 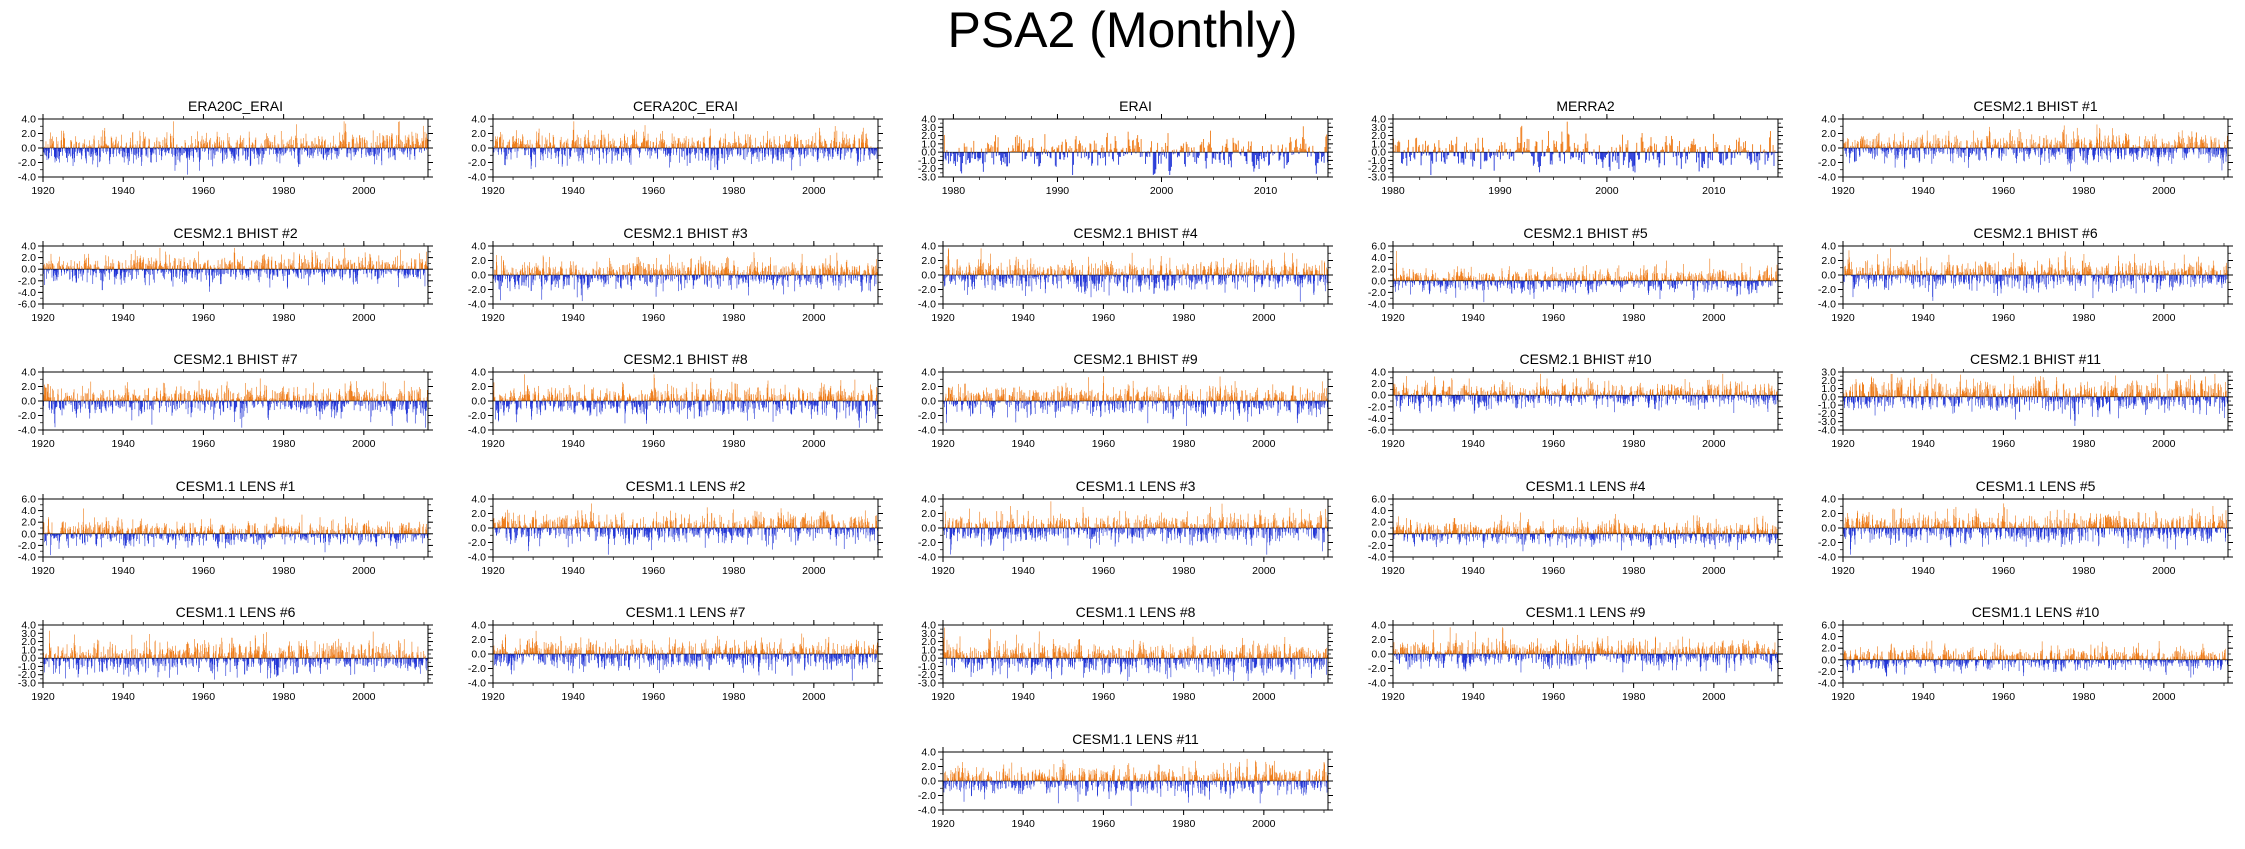 What do you see at coordinates (1714, 191) in the screenshot?
I see `x-tick-label: 2010` at bounding box center [1714, 191].